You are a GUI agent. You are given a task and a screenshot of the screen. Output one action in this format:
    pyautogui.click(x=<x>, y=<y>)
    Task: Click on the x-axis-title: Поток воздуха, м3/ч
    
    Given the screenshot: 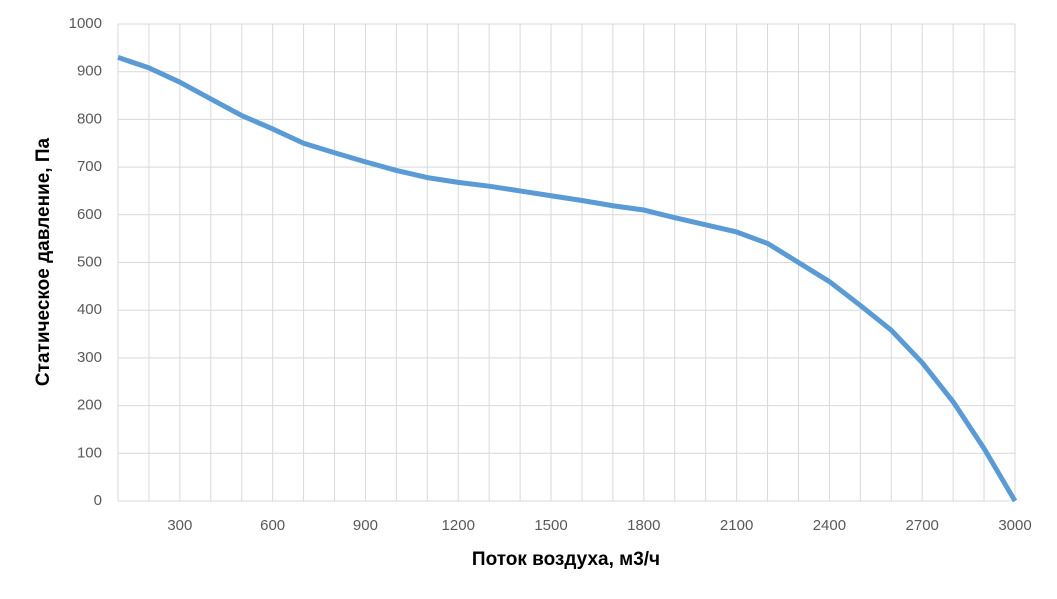 What is the action you would take?
    pyautogui.click(x=566, y=559)
    